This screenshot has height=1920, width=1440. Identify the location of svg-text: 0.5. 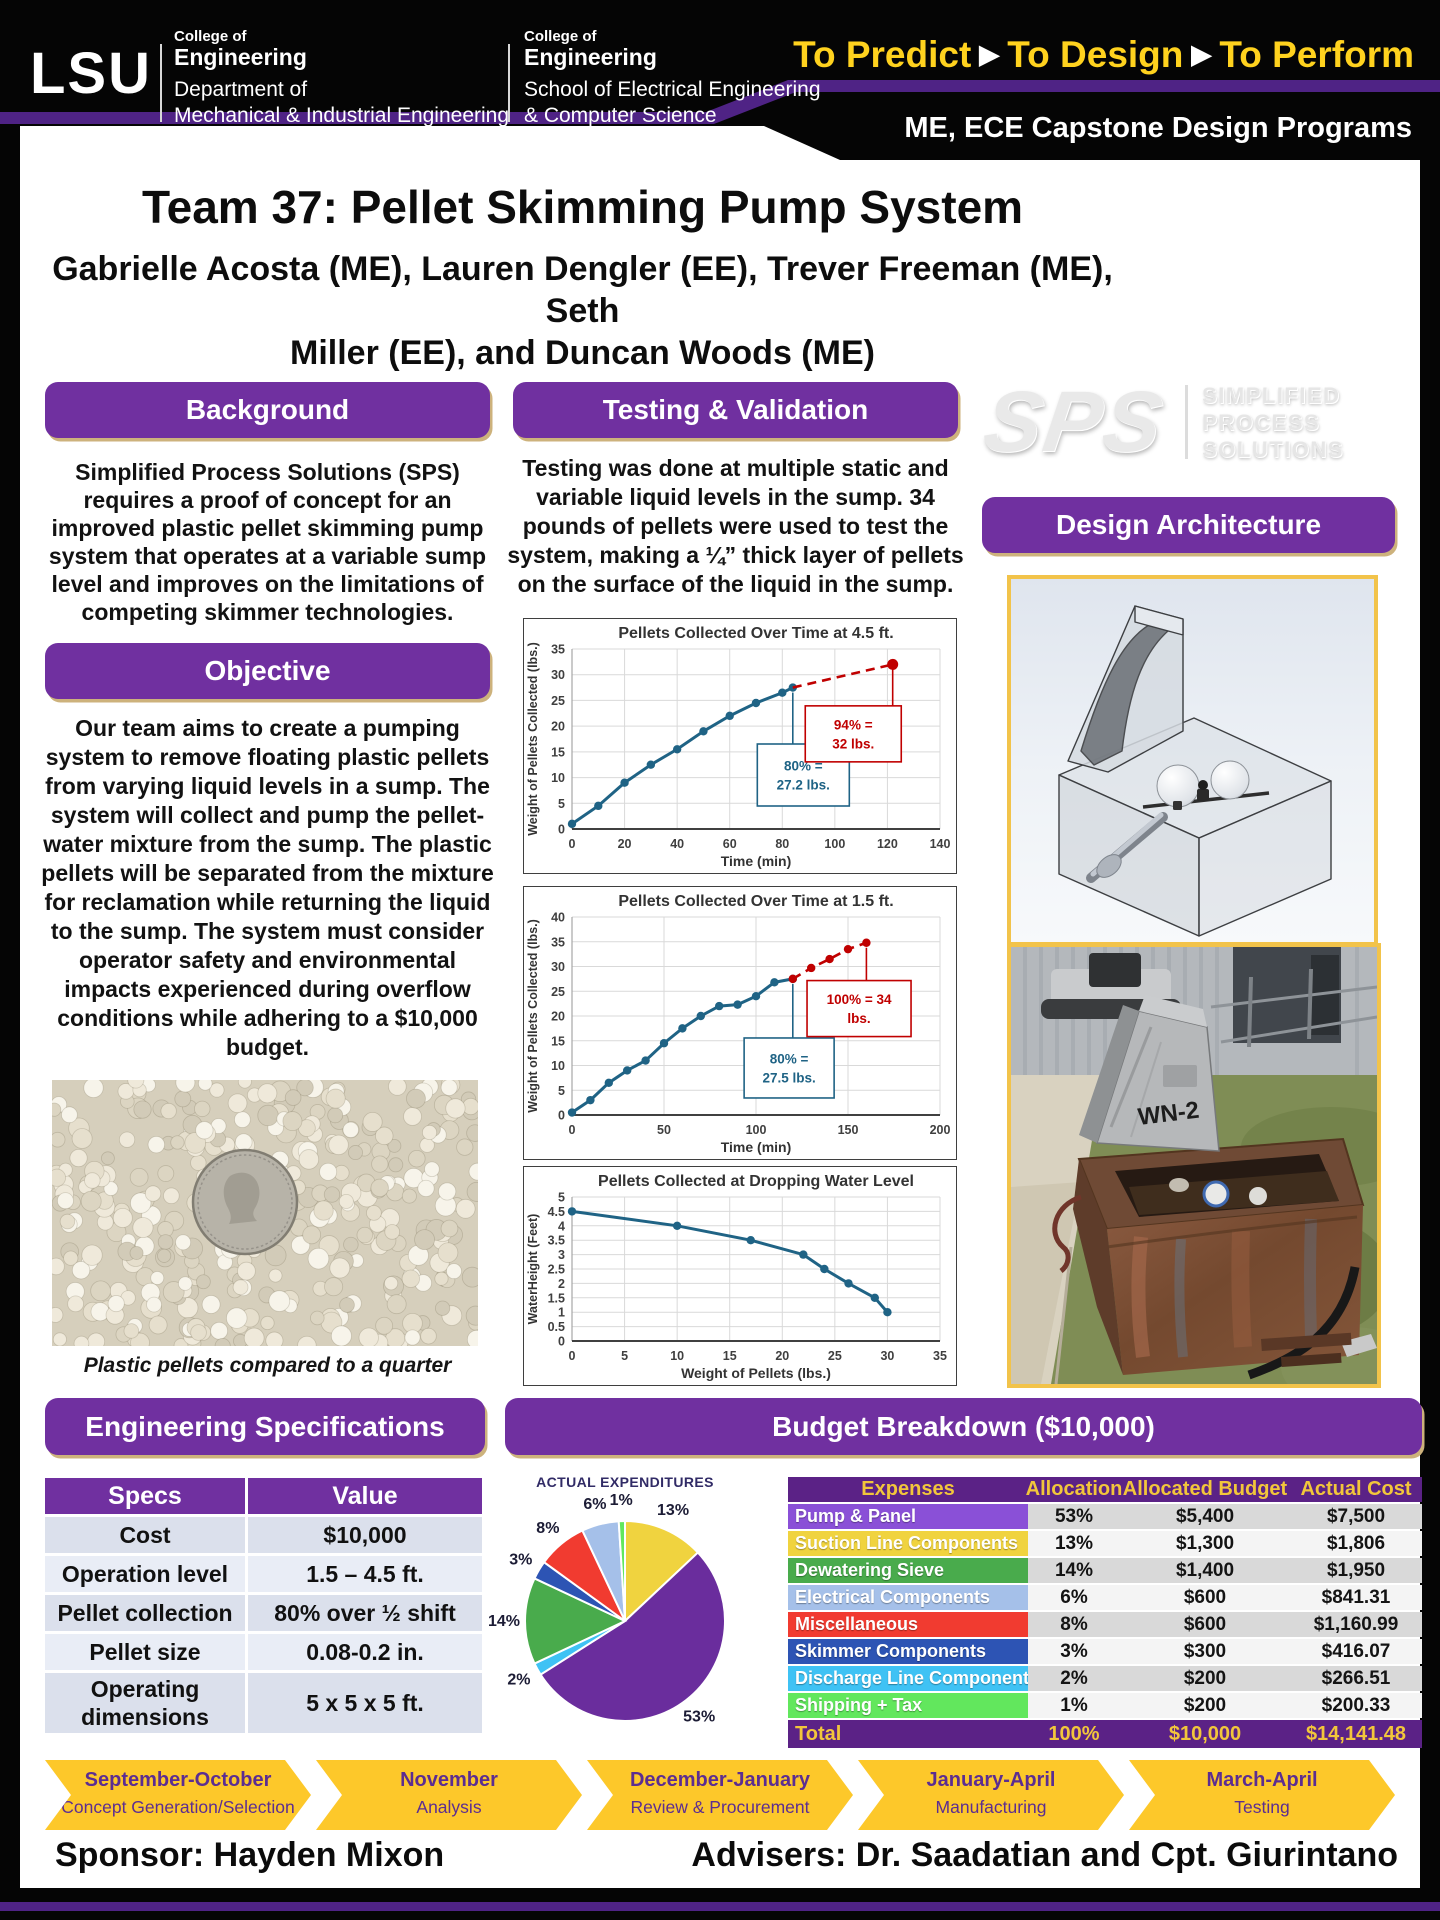
(556, 1327).